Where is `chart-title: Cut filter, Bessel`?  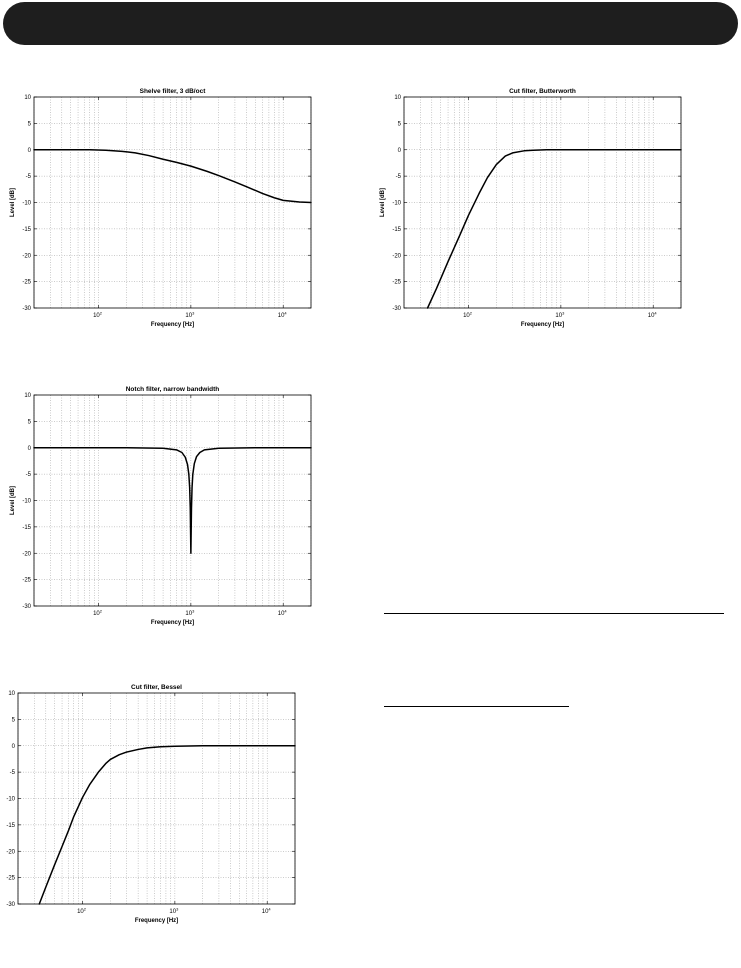 chart-title: Cut filter, Bessel is located at coordinates (156, 687).